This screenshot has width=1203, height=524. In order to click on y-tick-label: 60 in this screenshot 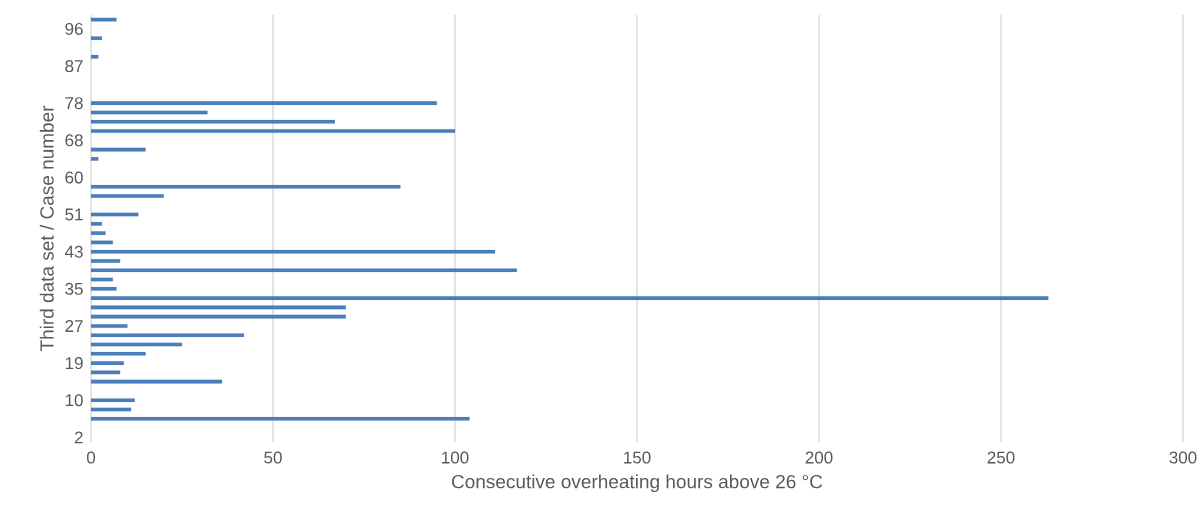, I will do `click(74, 177)`.